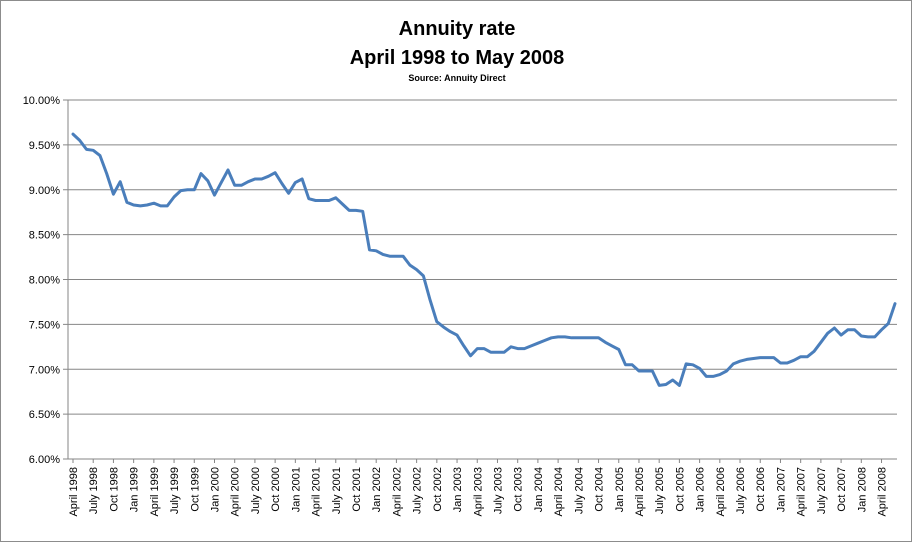  What do you see at coordinates (781, 489) in the screenshot?
I see `x-tick-label: Jan 2007` at bounding box center [781, 489].